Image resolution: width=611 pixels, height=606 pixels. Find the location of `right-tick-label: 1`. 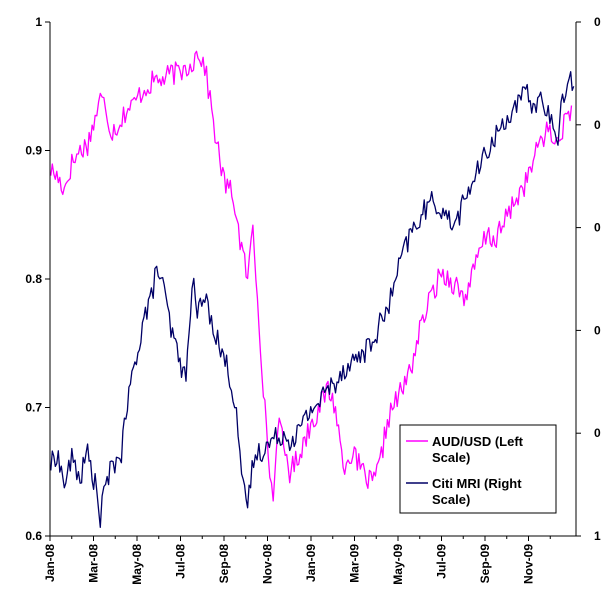

right-tick-label: 1 is located at coordinates (597, 536).